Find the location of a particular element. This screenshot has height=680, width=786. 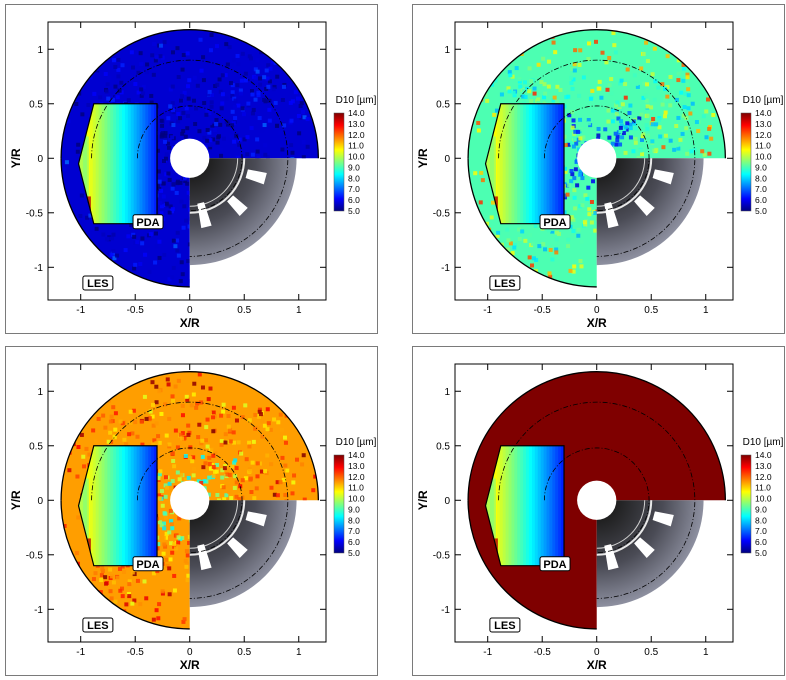

x-axis-label: X/R is located at coordinates (190, 665).